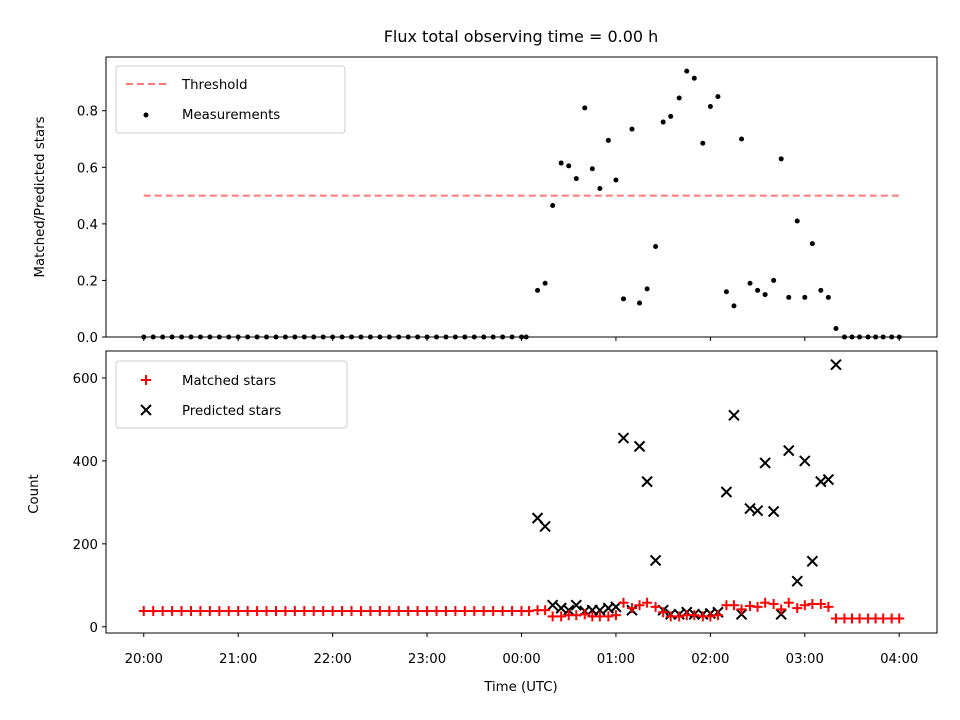  Describe the element at coordinates (521, 339) in the screenshot. I see `top-x-ticks` at that location.